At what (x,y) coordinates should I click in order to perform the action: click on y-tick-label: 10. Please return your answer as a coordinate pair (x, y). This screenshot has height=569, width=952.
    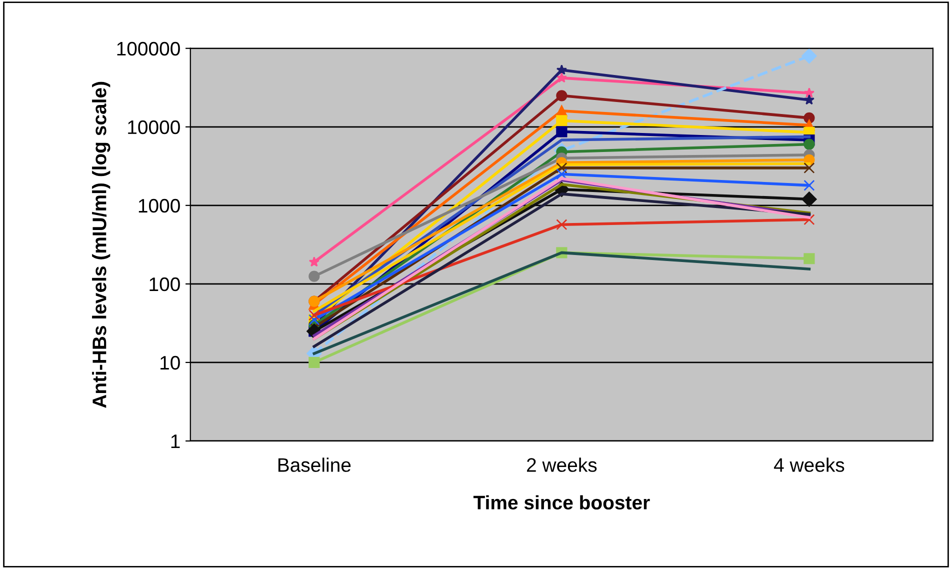
    Looking at the image, I should click on (170, 363).